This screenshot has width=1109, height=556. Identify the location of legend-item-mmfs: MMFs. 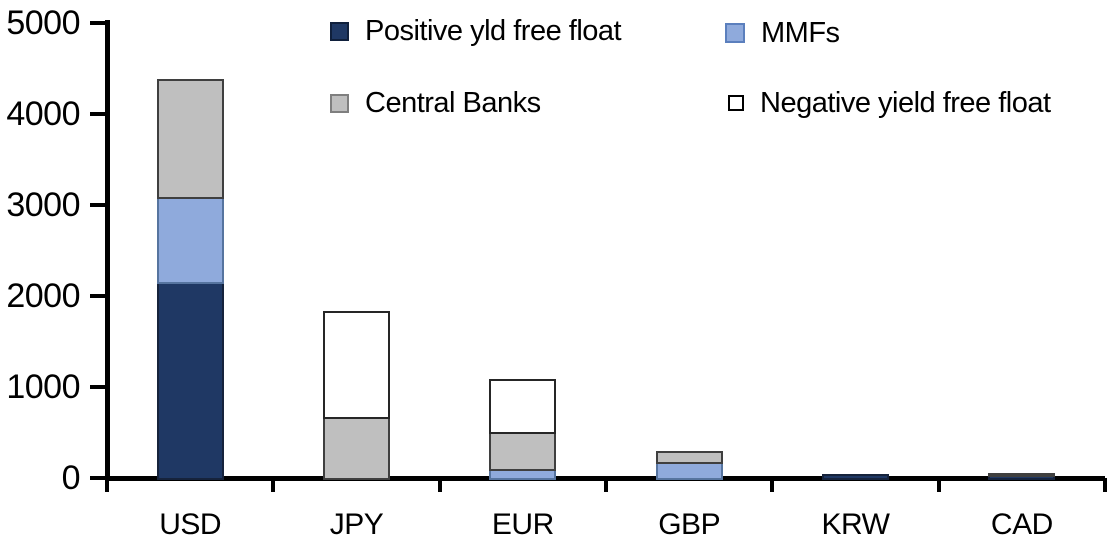
(782, 33).